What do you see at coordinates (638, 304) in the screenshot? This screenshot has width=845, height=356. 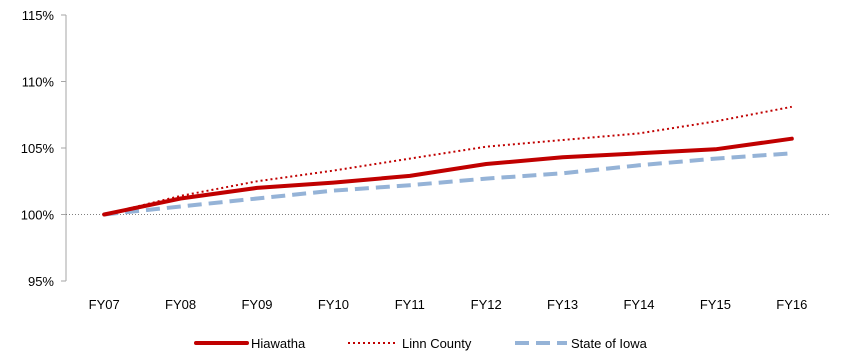 I see `x-tick-label: FY14` at bounding box center [638, 304].